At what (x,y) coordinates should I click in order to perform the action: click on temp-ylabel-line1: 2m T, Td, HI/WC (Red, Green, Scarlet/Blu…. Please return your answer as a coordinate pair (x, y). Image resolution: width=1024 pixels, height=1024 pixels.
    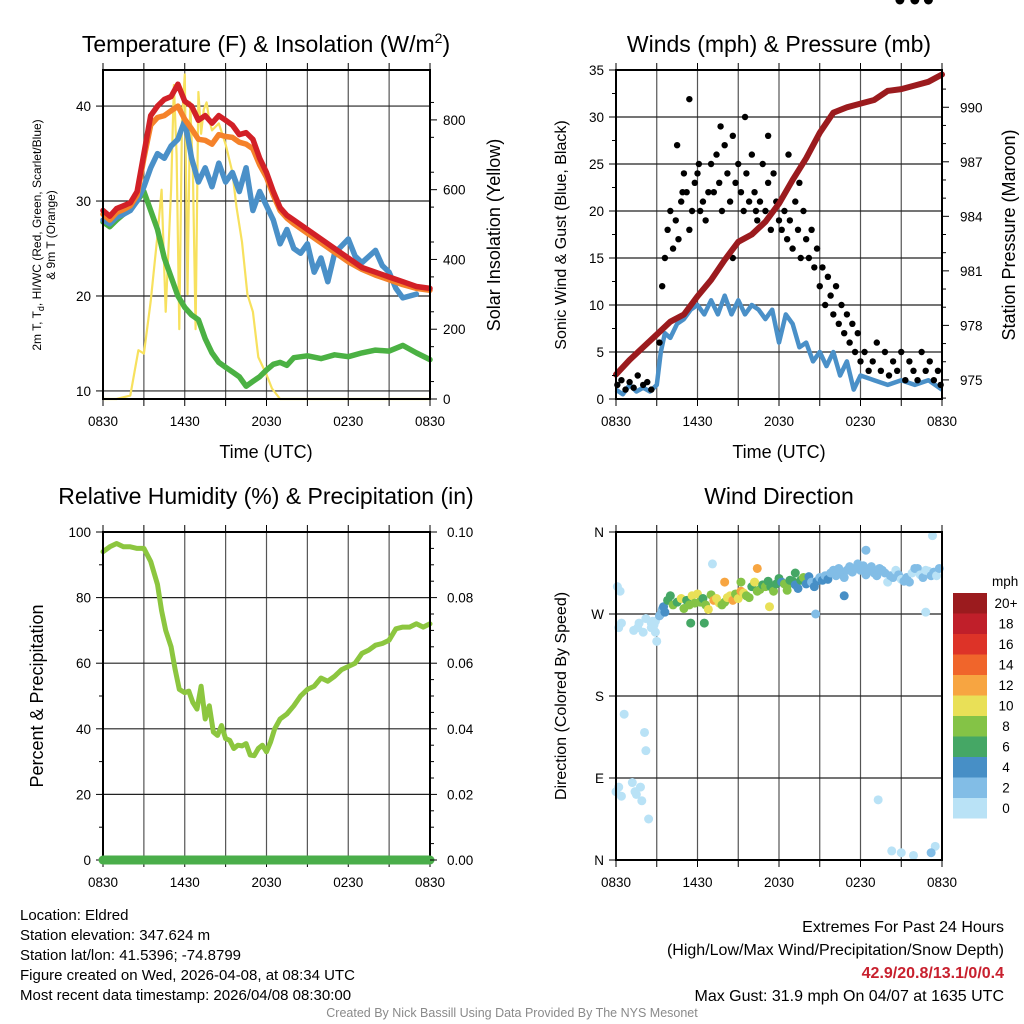
    Looking at the image, I should click on (38, 234).